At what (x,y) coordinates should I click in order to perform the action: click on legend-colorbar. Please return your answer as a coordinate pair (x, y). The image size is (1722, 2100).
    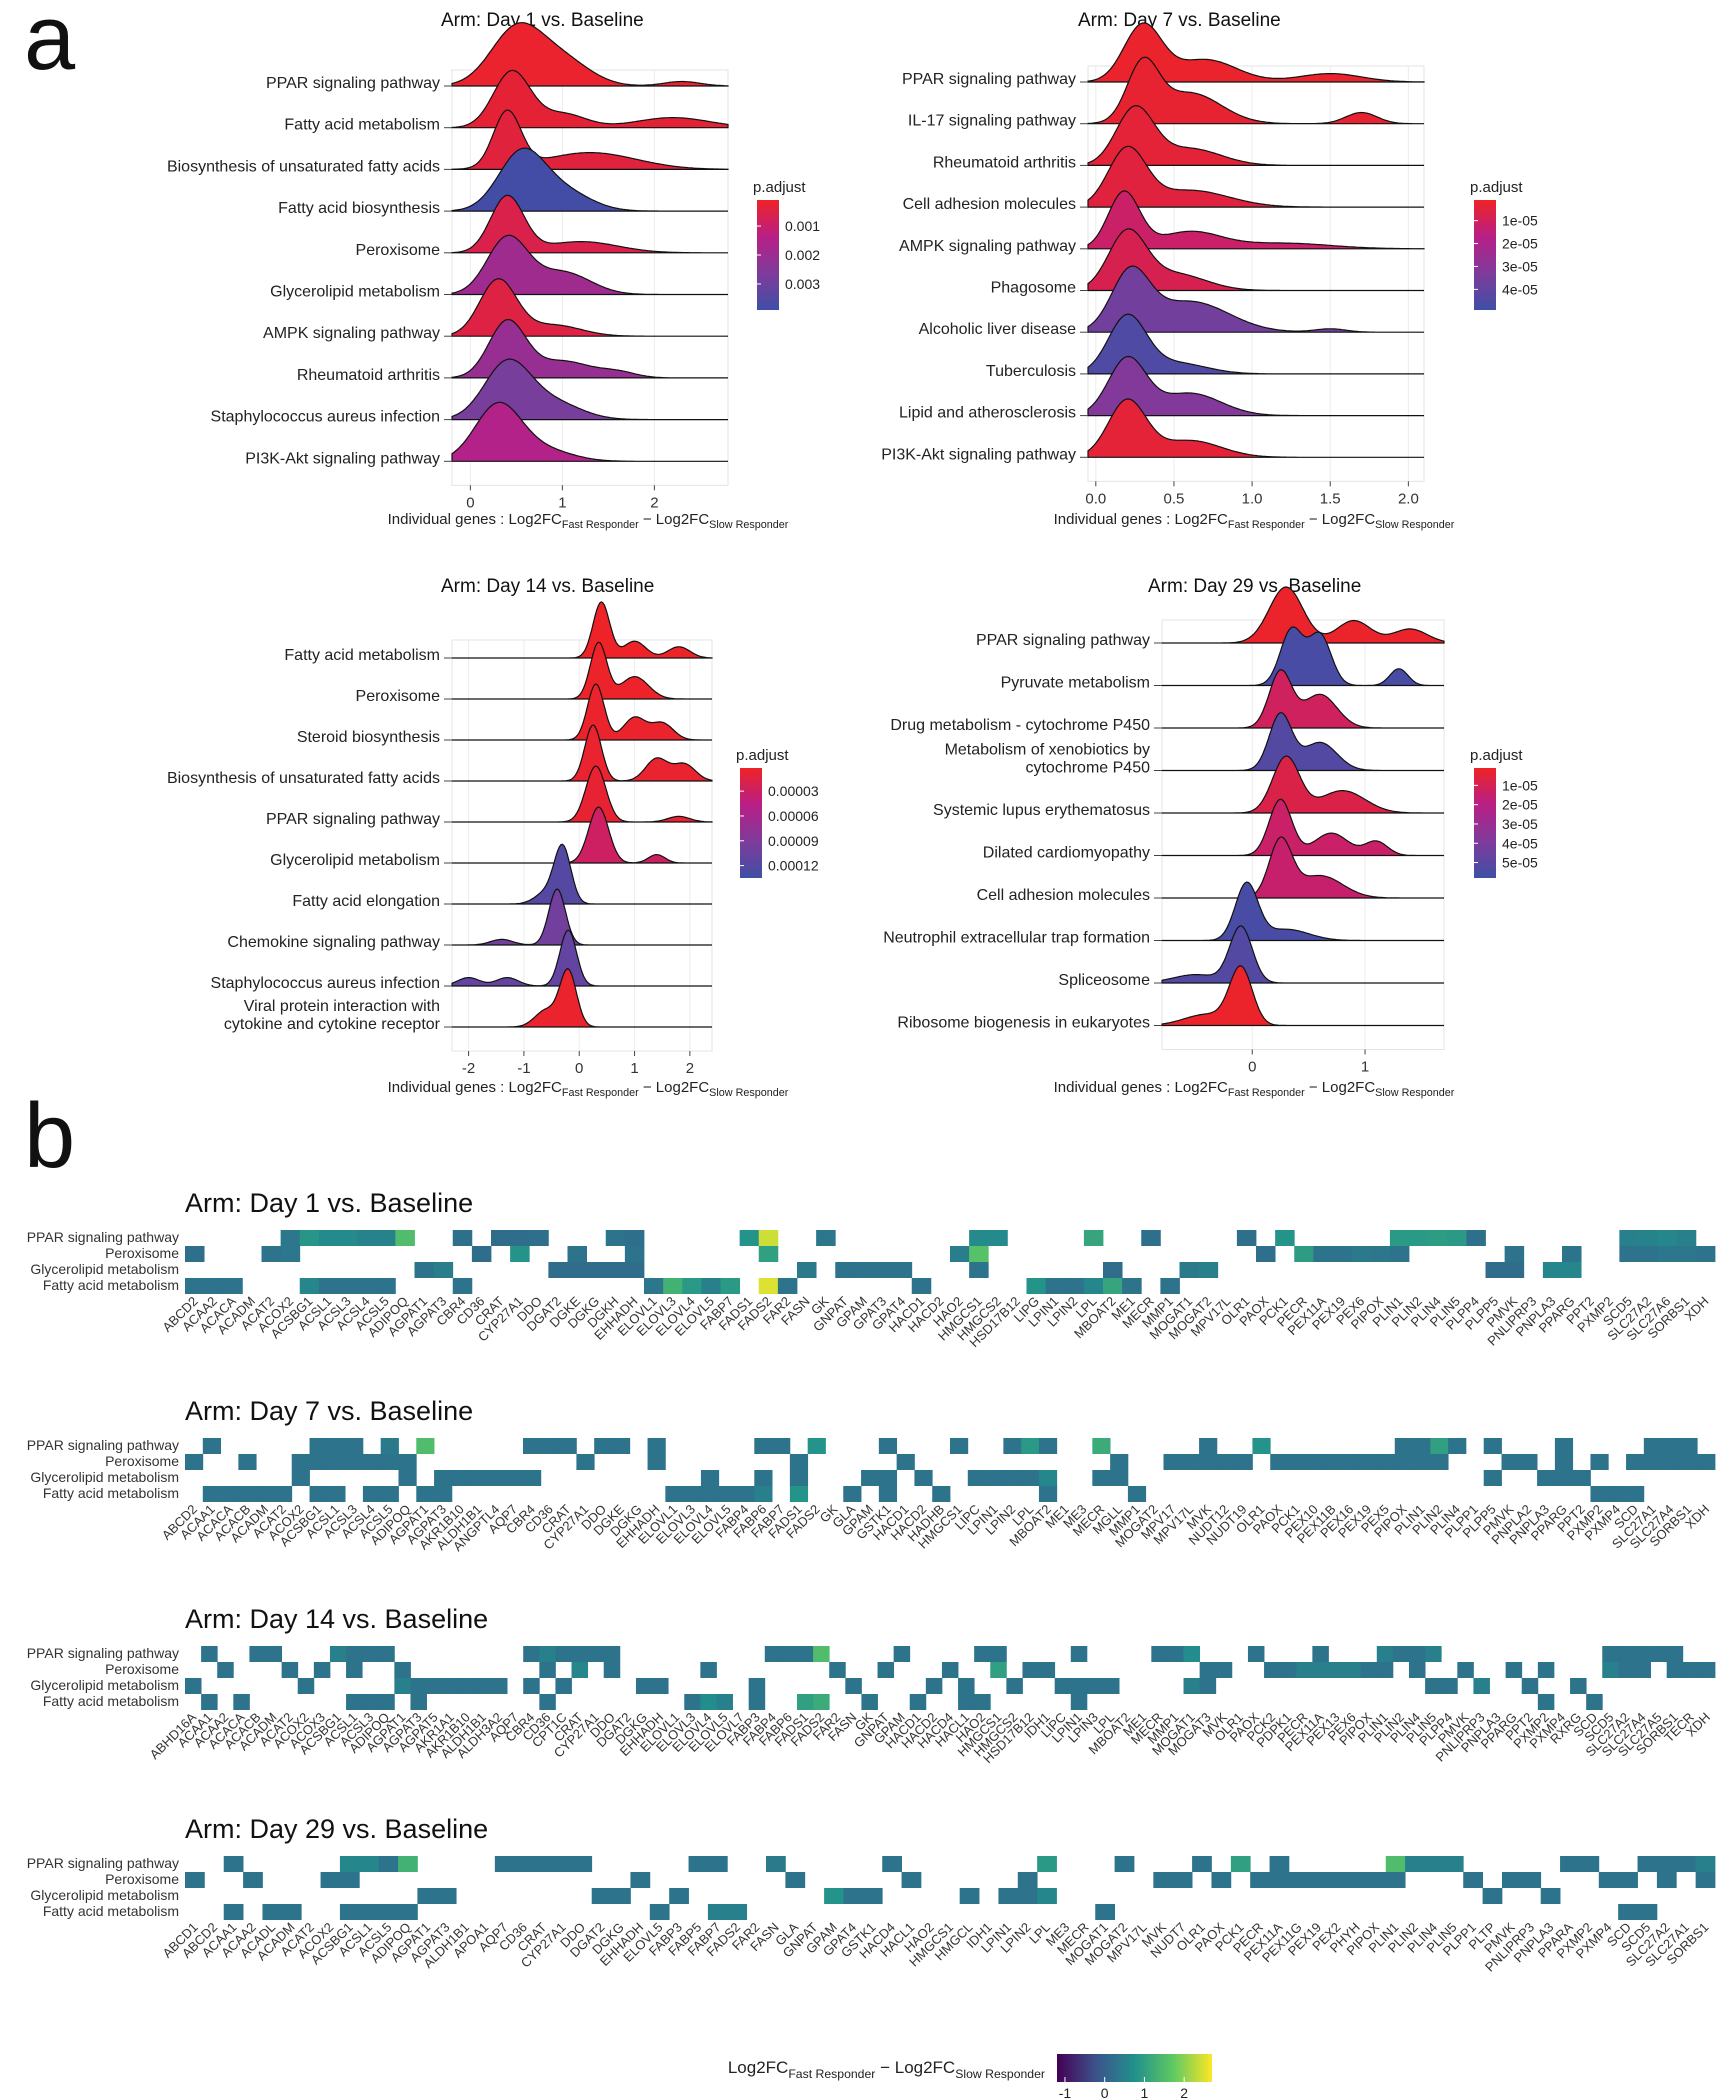
    Looking at the image, I should click on (768, 255).